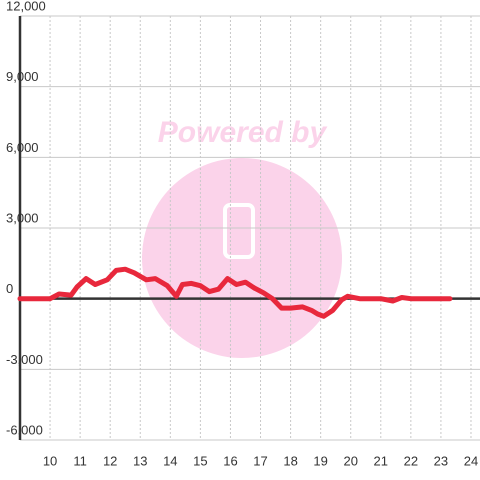 The width and height of the screenshot is (480, 480). What do you see at coordinates (230, 460) in the screenshot?
I see `x-tick-label: 16` at bounding box center [230, 460].